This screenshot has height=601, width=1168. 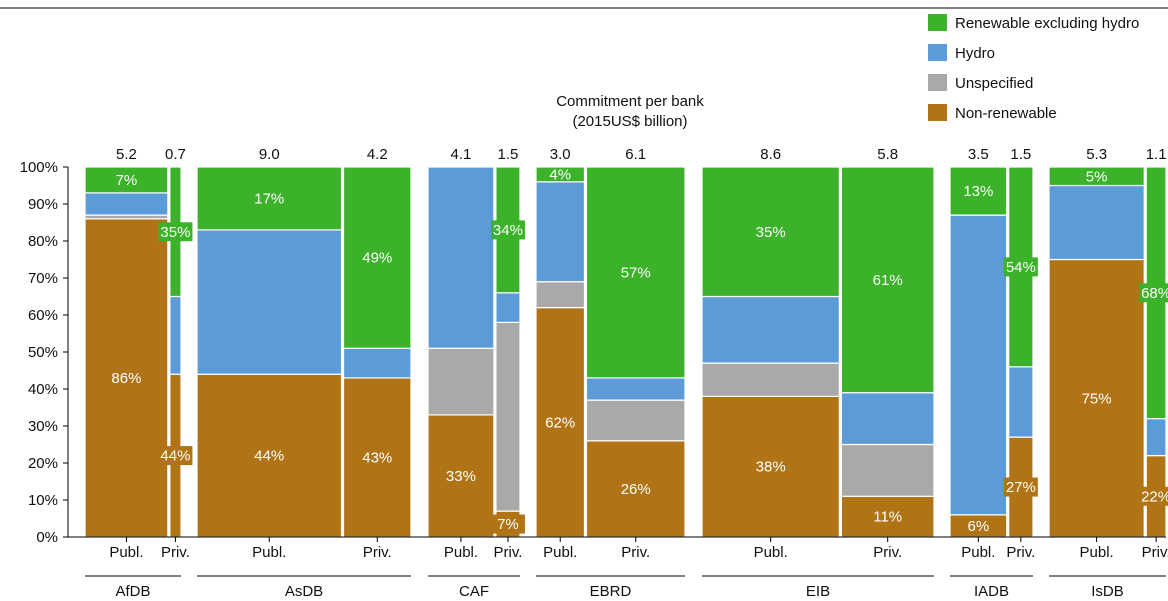 What do you see at coordinates (1096, 154) in the screenshot?
I see `bar-total-label: 5.3` at bounding box center [1096, 154].